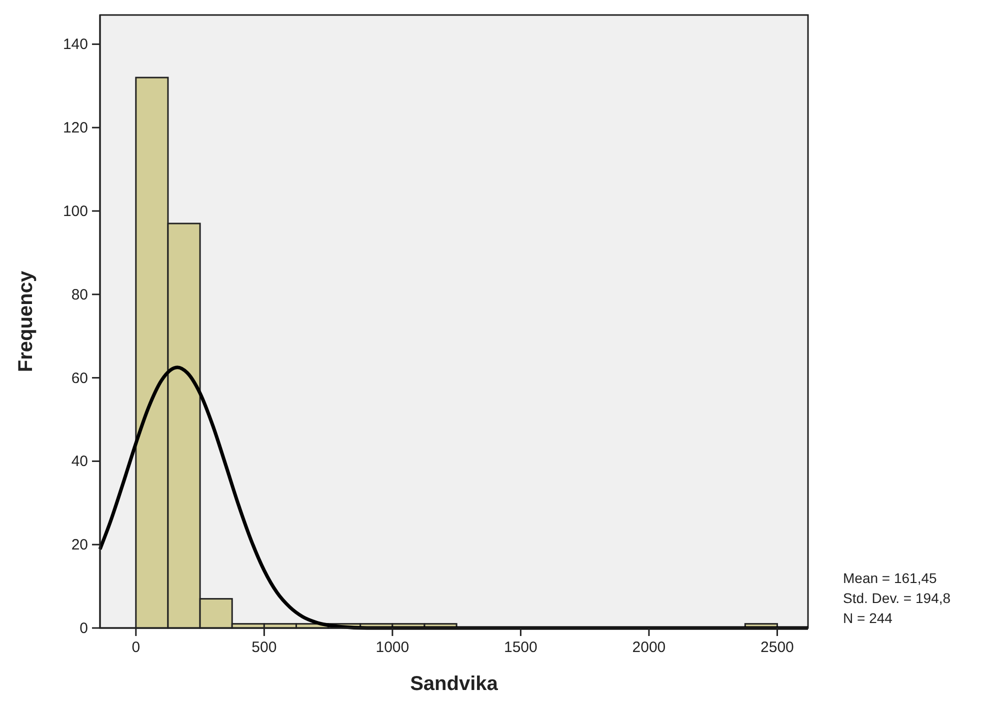  I want to click on y-tick-label: 80, so click(79, 295).